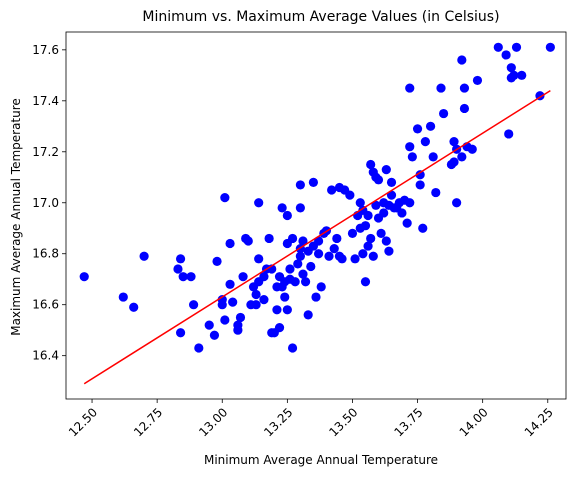 This screenshot has height=477, width=576. I want to click on x-tick-label: 13.50, so click(343, 422).